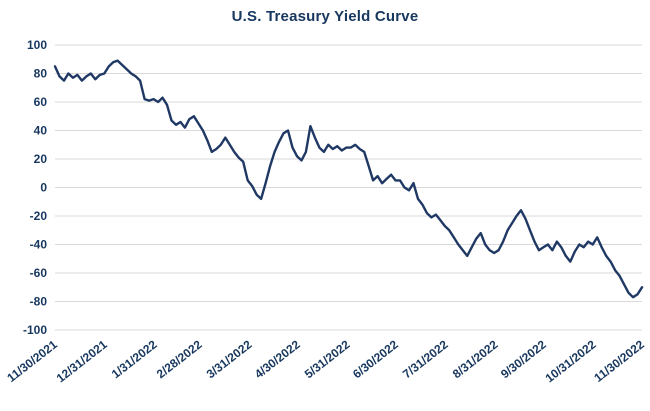  What do you see at coordinates (134, 359) in the screenshot?
I see `x-axis-tick-label: 1/31/2022` at bounding box center [134, 359].